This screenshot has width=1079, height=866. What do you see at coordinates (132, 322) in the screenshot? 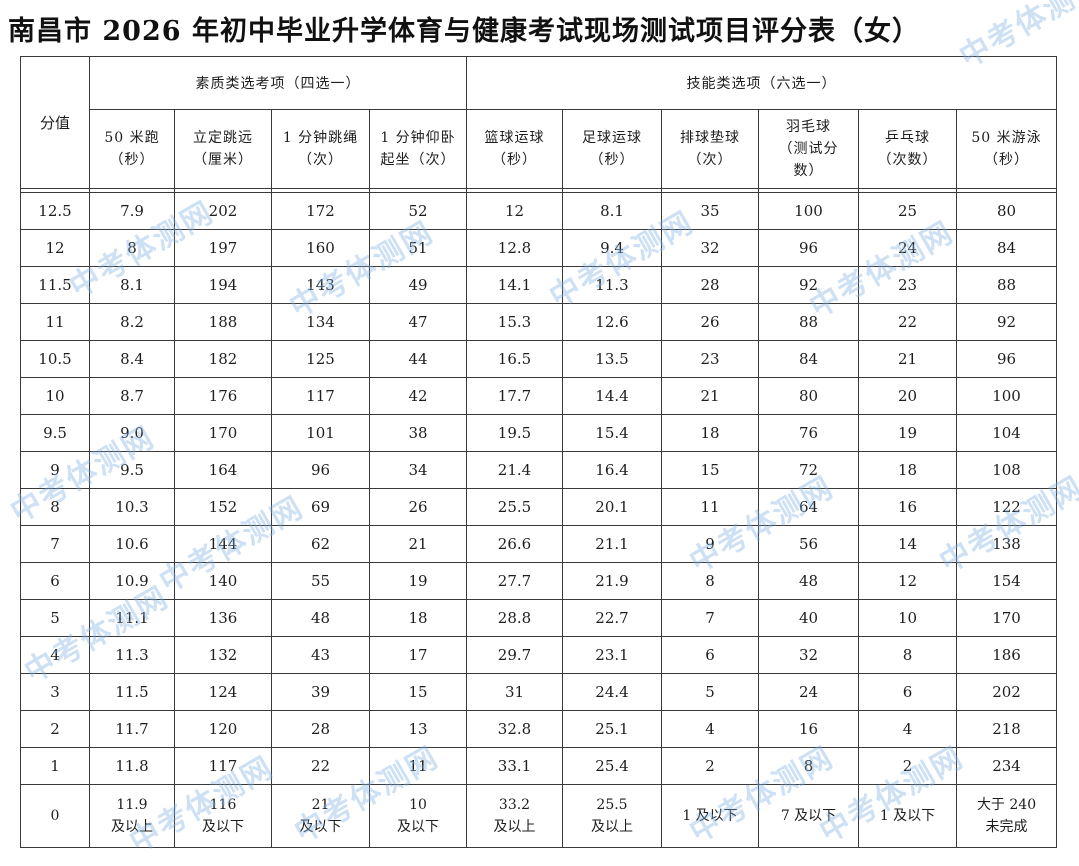
I see `table-cell: 8.2` at bounding box center [132, 322].